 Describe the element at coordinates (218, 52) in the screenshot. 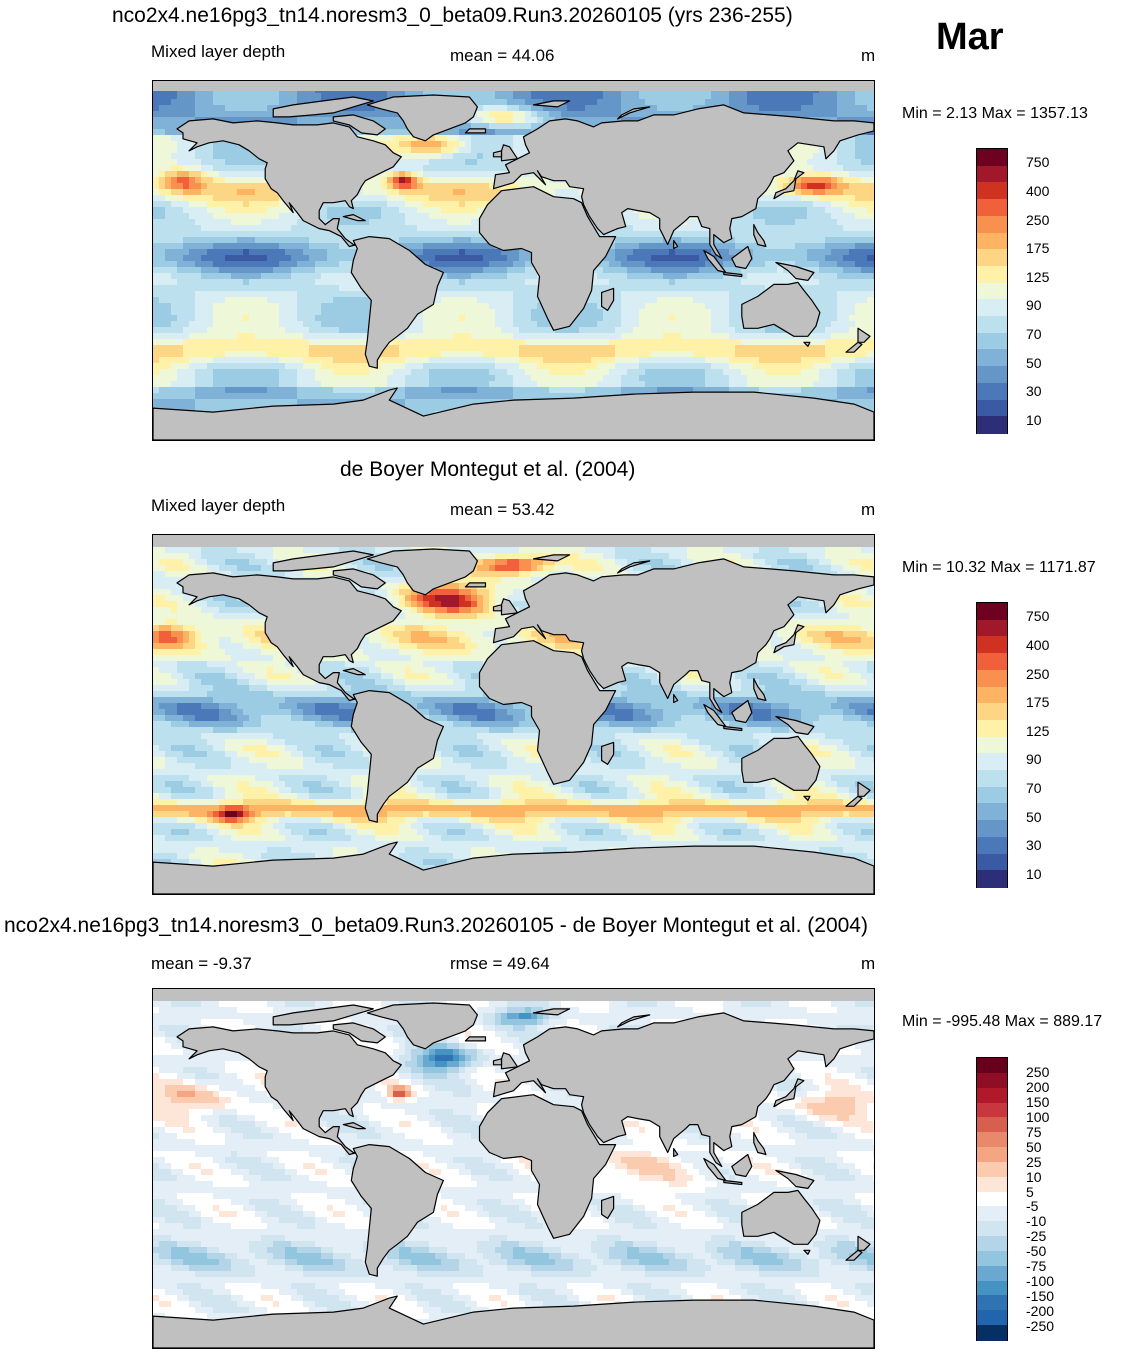

I see `panel1-variable-label: Mixed layer depth` at that location.